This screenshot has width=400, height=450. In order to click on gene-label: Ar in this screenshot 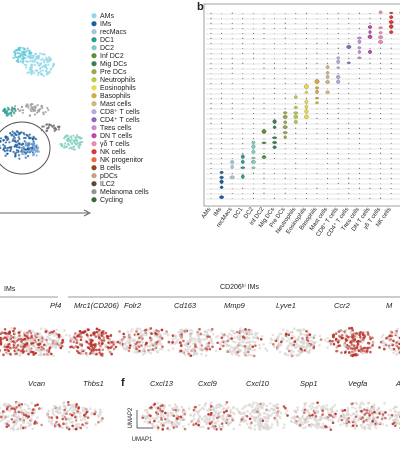, I will do `click(397, 383)`.